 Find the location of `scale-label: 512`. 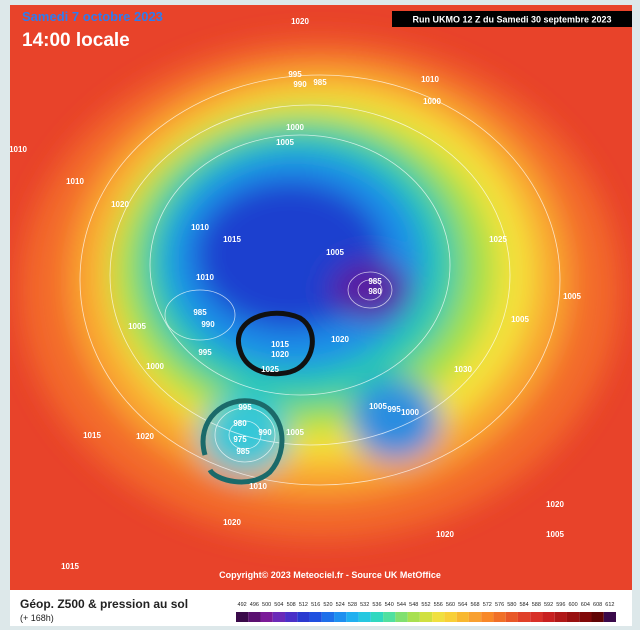

scale-label: 512 is located at coordinates (303, 605).